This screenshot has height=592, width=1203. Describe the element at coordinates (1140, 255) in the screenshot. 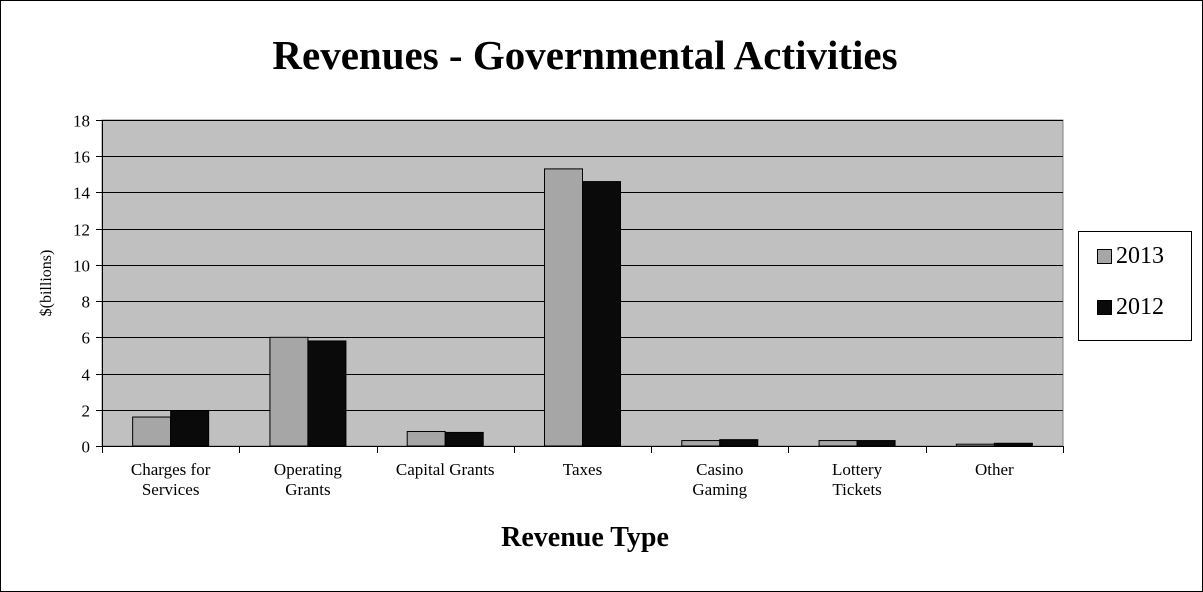

I see `legend-label-series-1: 2013` at that location.